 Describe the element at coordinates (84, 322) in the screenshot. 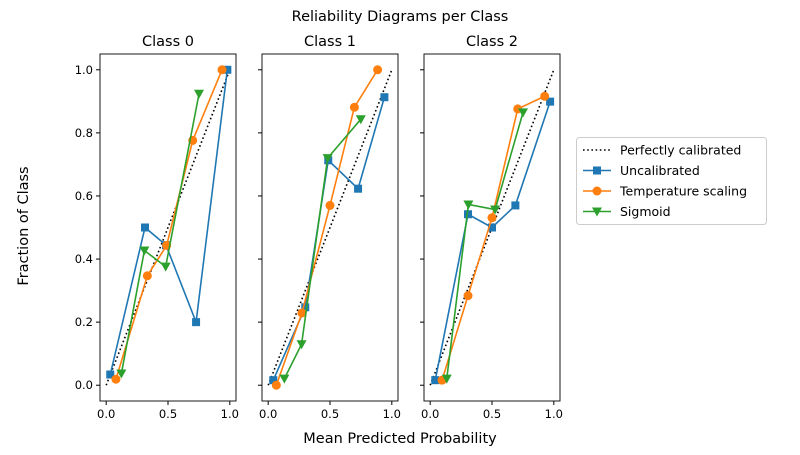

I see `y-tick-label: 0.2` at that location.